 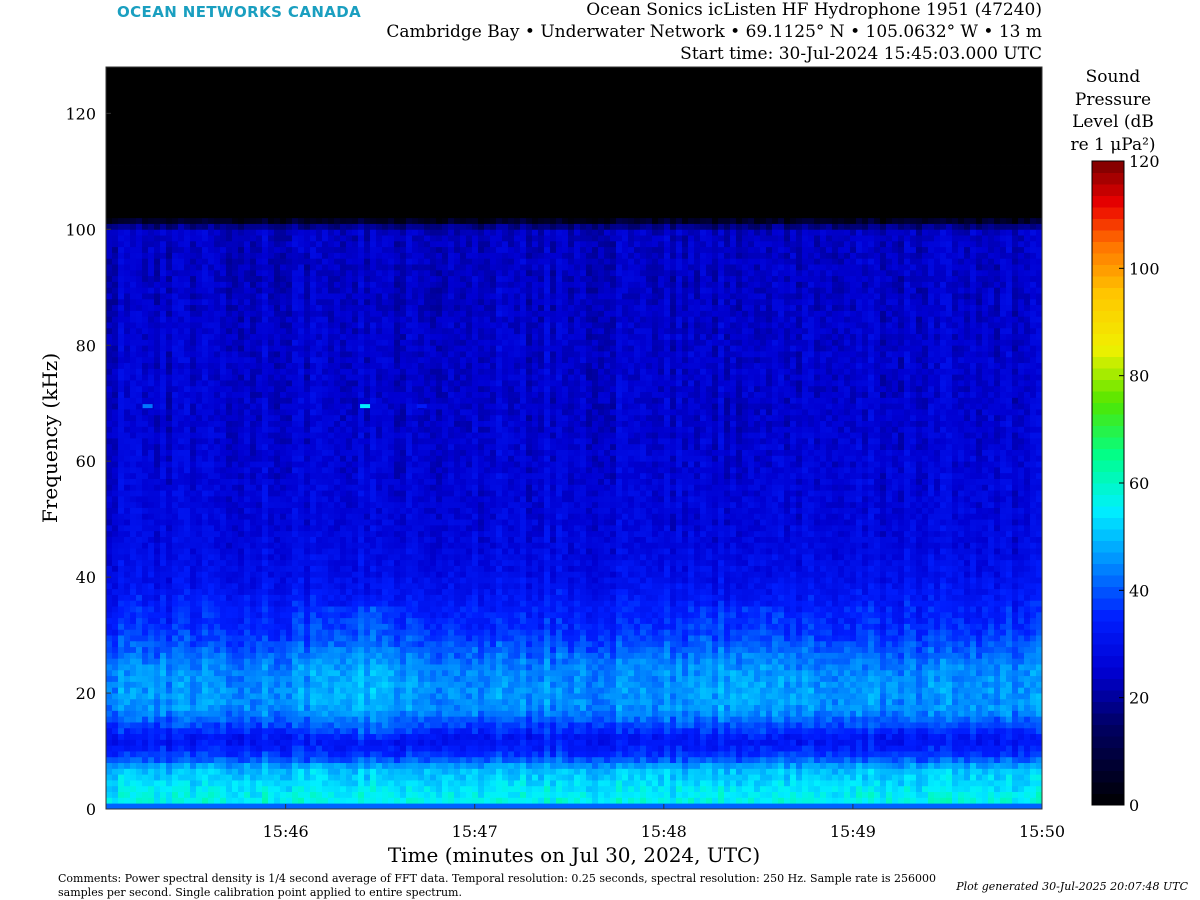 I want to click on colorbar-title: Sound Pressure Level (dB re 1 μPa²), so click(x=1113, y=111).